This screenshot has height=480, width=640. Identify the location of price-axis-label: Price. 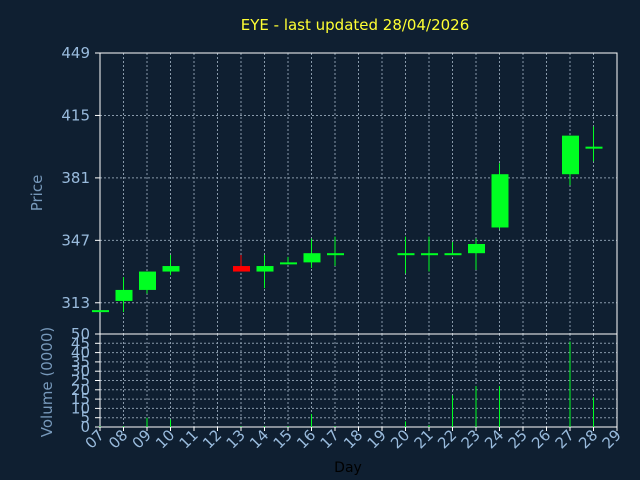
(37, 193).